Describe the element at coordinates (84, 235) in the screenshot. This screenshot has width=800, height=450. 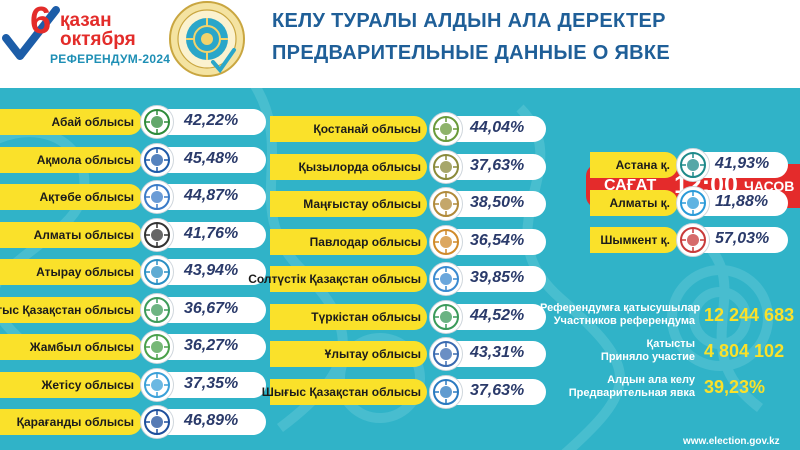
I see `region-name: Алматы облысы` at that location.